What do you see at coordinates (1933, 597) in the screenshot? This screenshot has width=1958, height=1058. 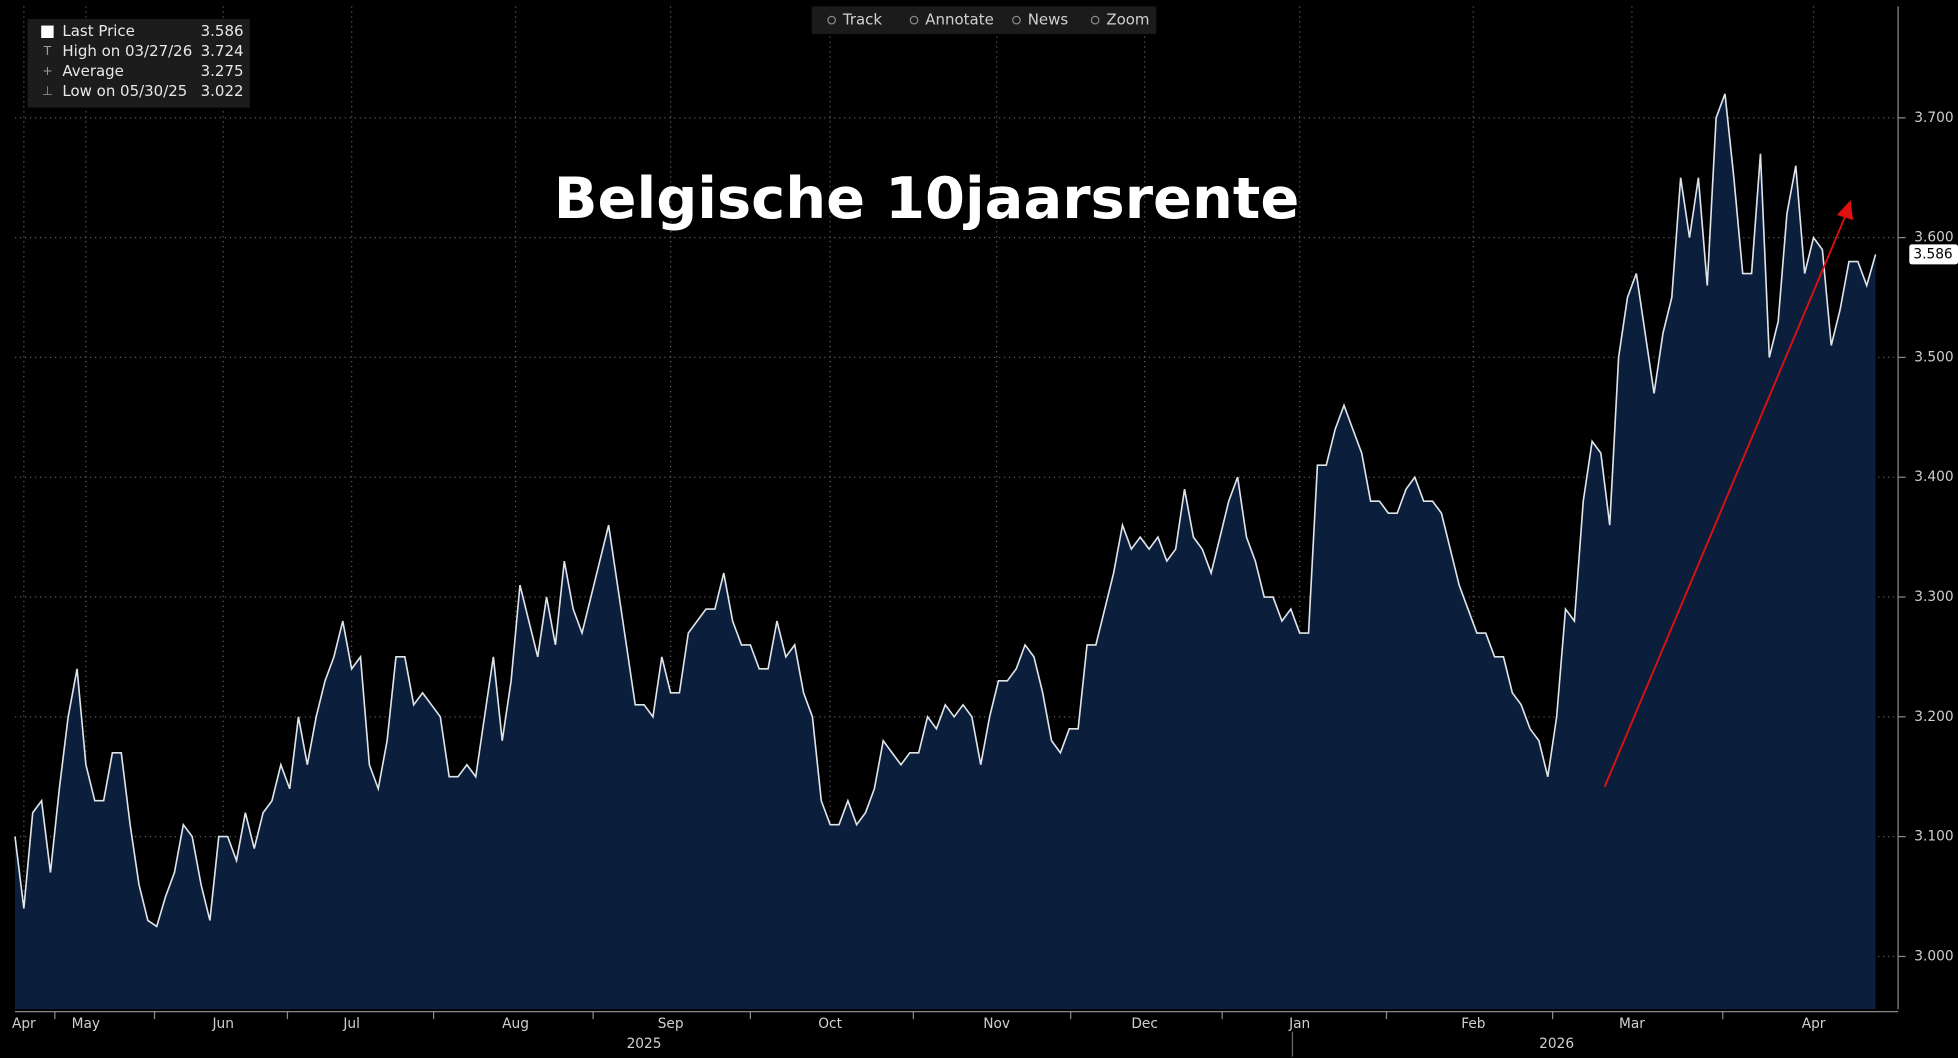 I see `y-tick-label: 3.300` at bounding box center [1933, 597].